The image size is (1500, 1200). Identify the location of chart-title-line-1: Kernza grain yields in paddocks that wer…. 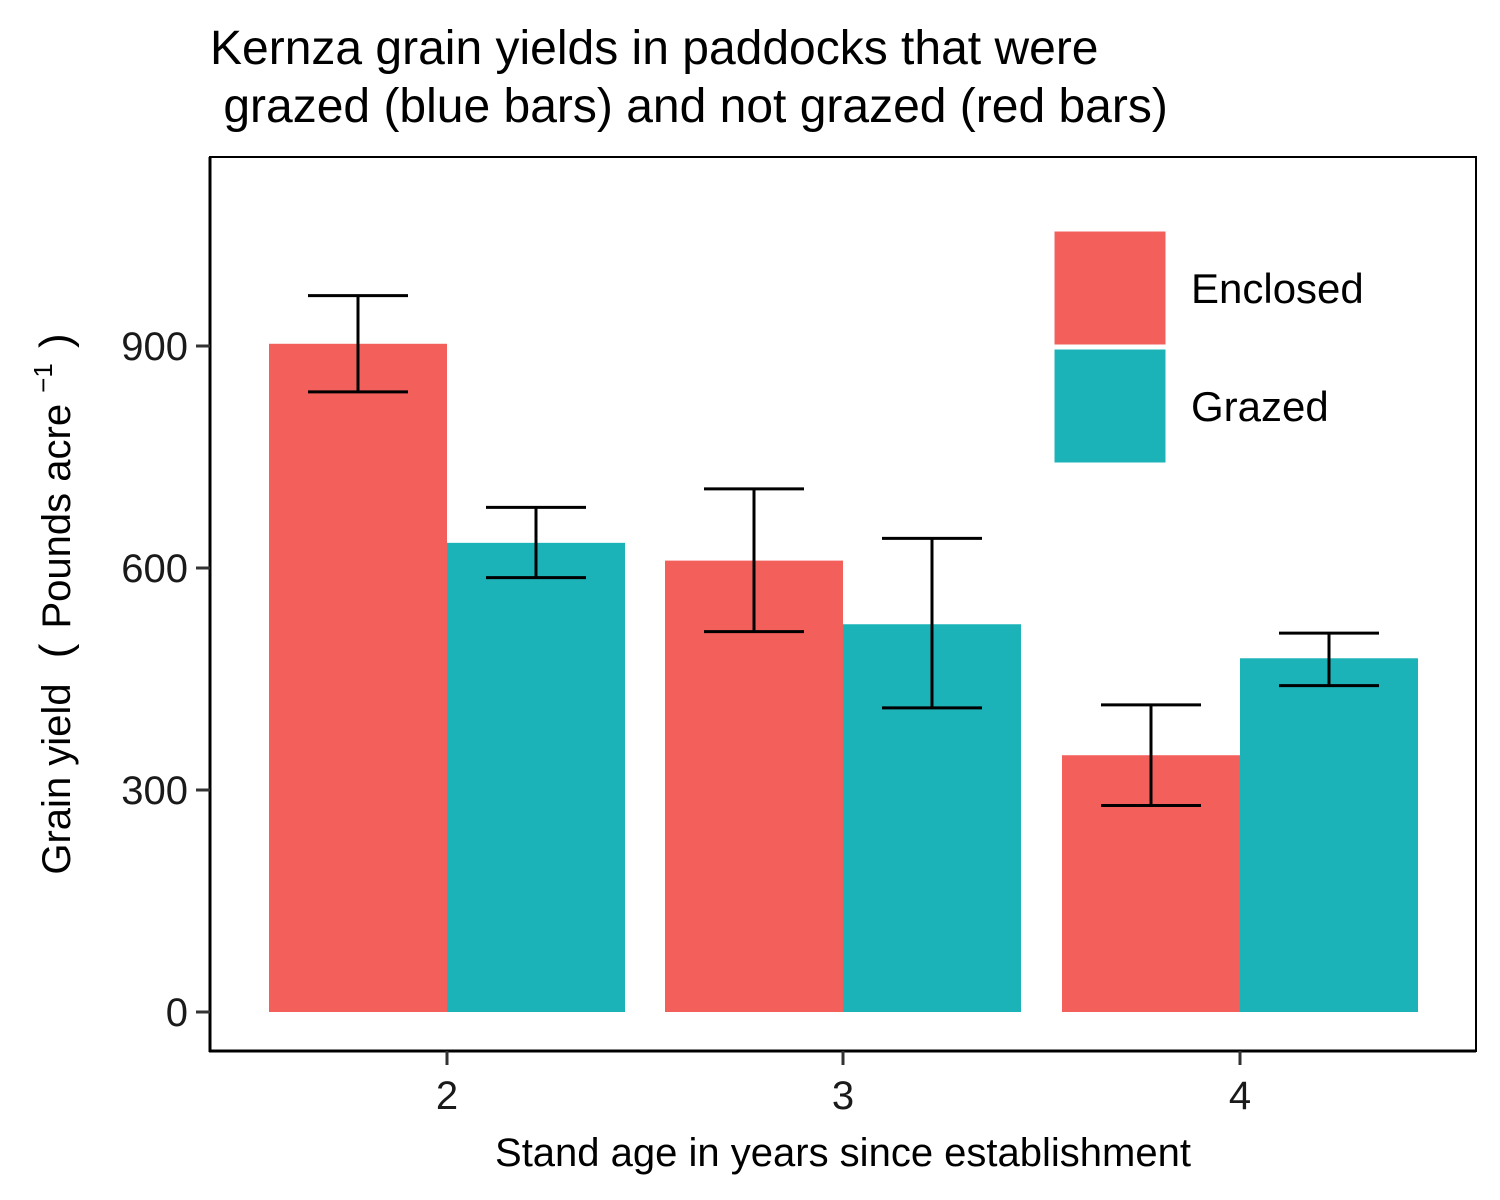
(654, 48).